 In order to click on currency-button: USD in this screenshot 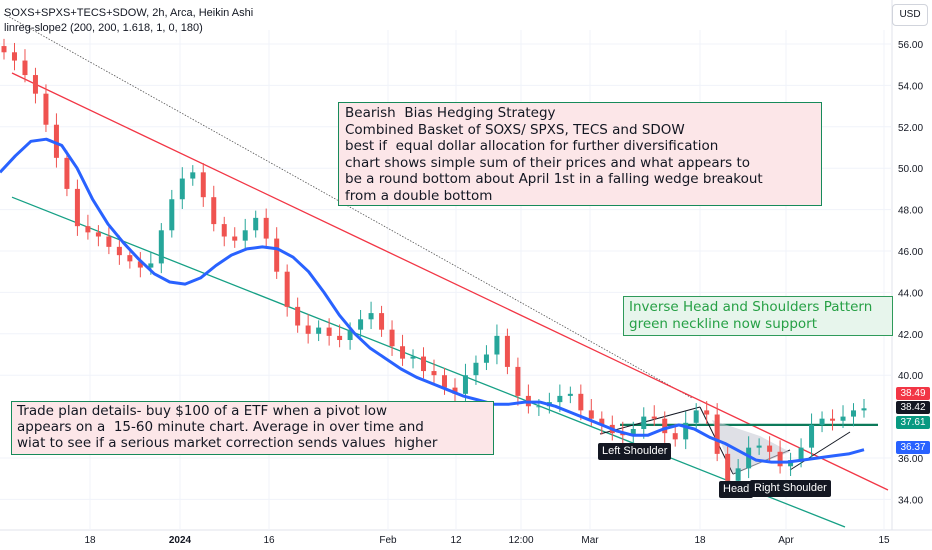, I will do `click(910, 15)`.